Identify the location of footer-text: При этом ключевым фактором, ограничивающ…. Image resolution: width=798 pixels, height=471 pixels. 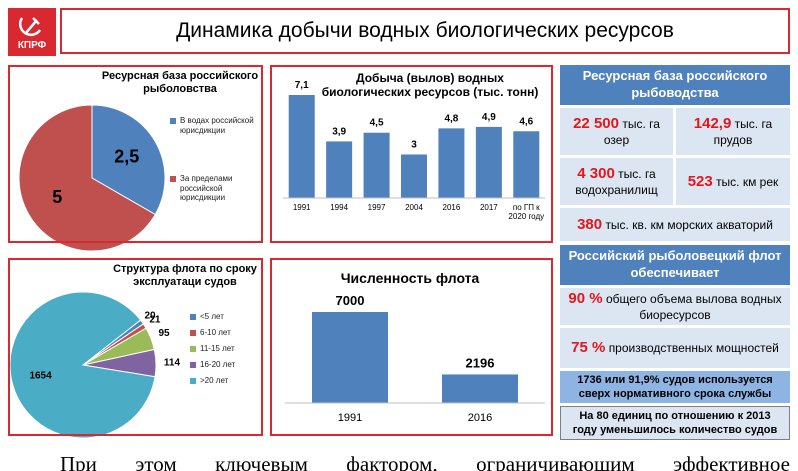
(425, 461).